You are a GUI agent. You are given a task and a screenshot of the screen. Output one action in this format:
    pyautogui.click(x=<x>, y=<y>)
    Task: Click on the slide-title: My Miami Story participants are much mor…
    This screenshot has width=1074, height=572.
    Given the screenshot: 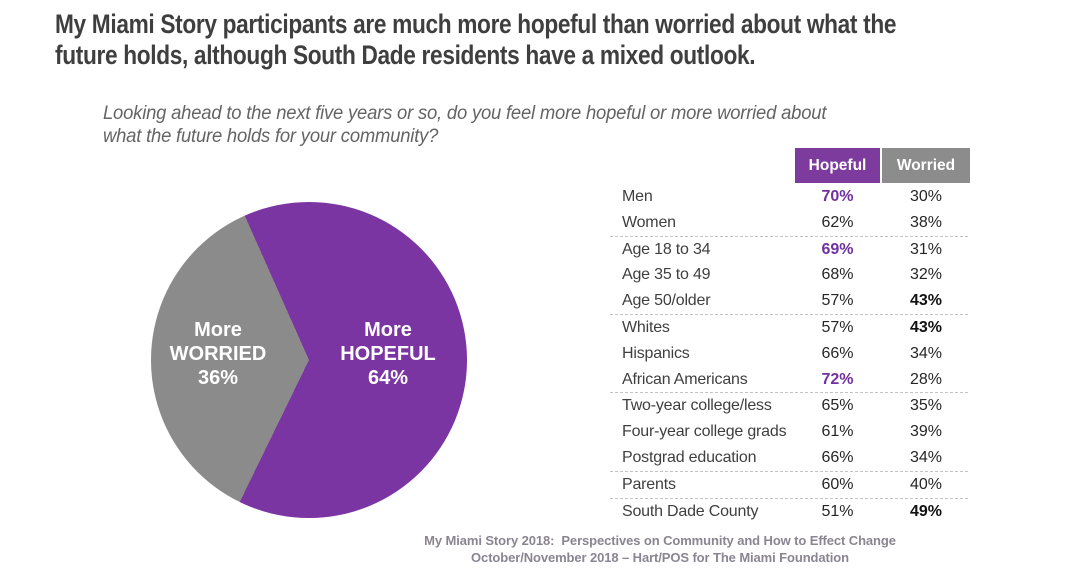 What is the action you would take?
    pyautogui.click(x=550, y=40)
    